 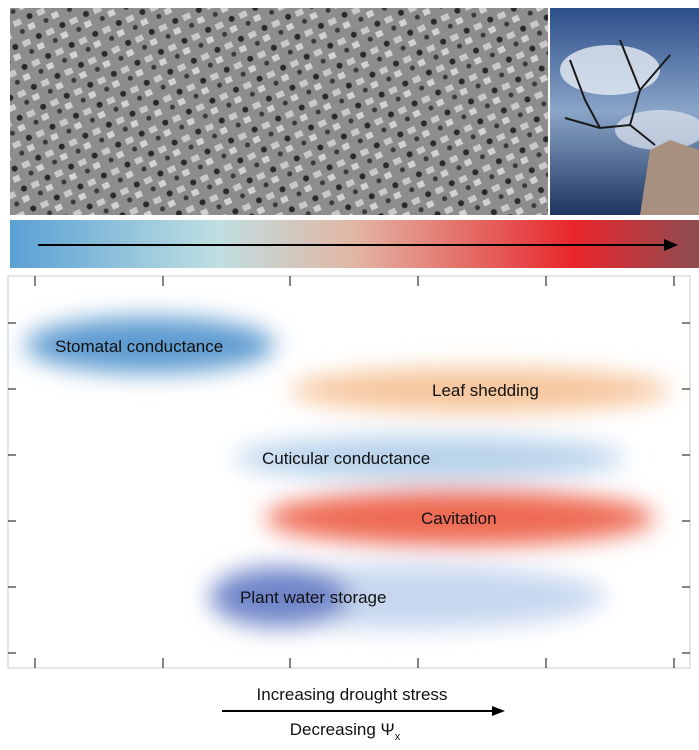 What do you see at coordinates (139, 346) in the screenshot?
I see `process-label: Stomatal conductance` at bounding box center [139, 346].